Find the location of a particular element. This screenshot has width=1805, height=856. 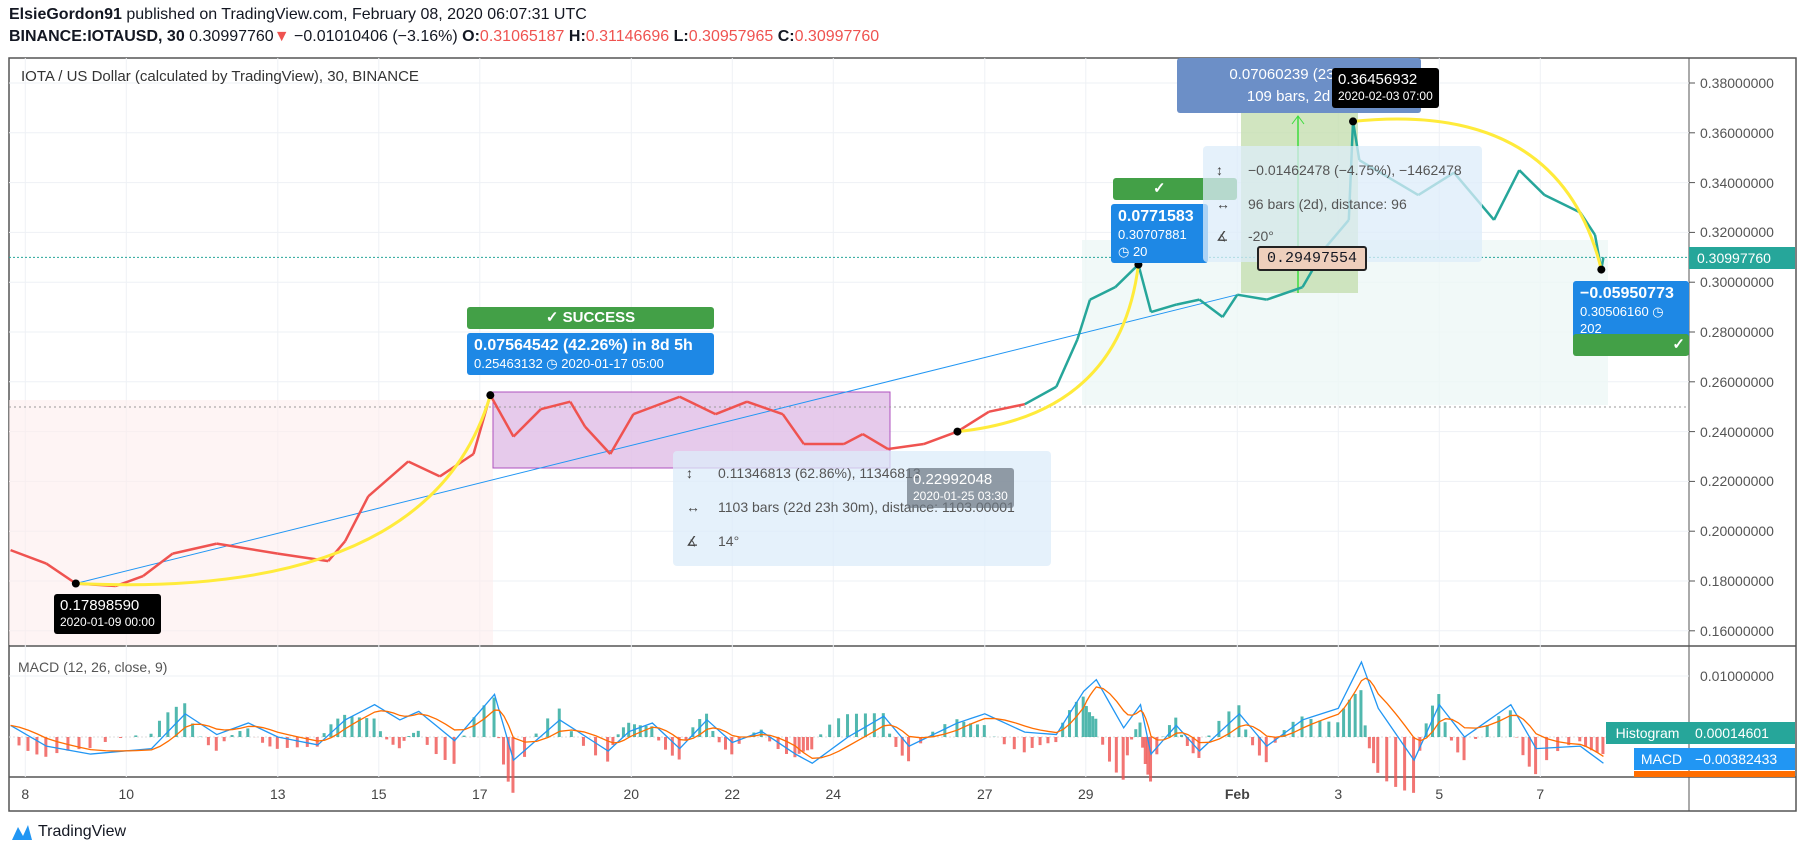

time-tick-label: 8 is located at coordinates (25, 794).